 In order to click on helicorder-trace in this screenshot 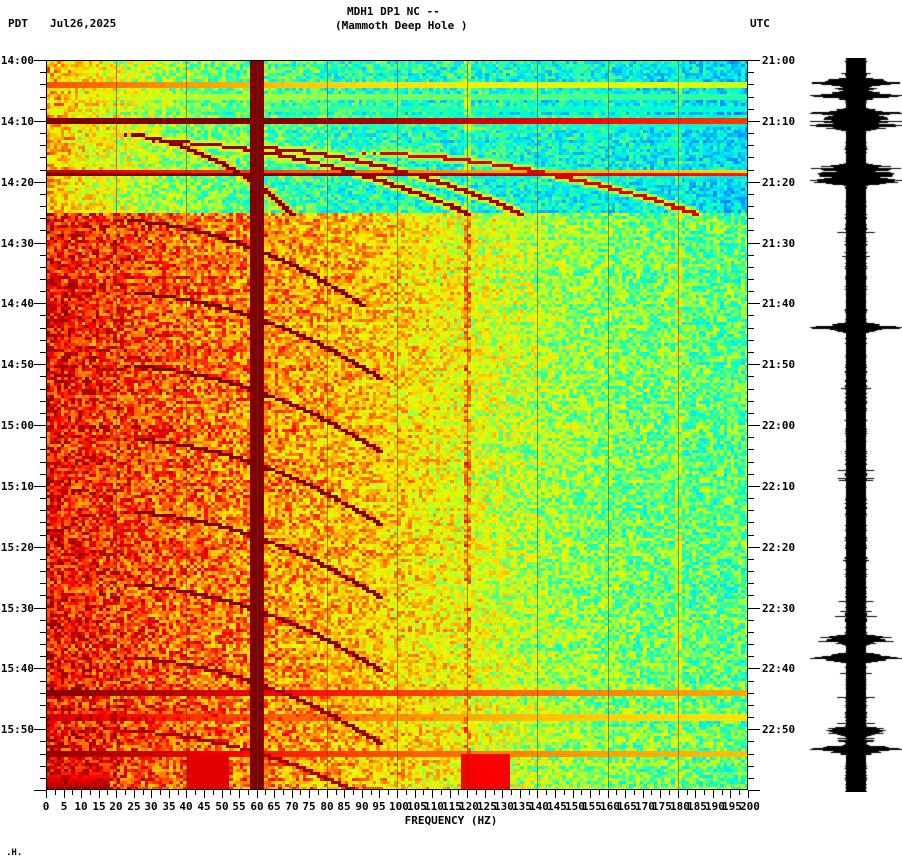, I will do `click(855, 425)`.